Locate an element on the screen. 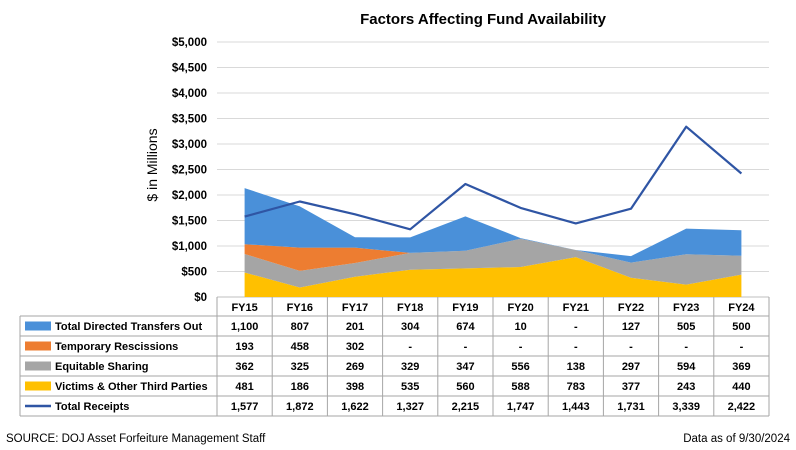  data-label: 193 is located at coordinates (244, 347).